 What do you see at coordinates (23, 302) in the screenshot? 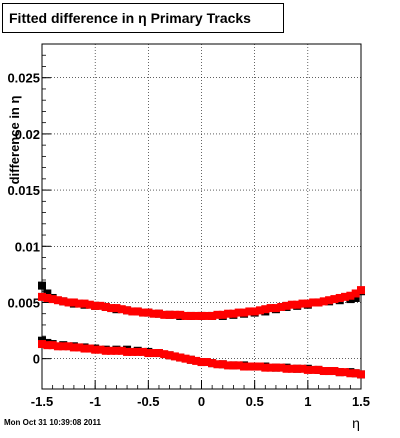
I see `y-tick-label: 0.005` at bounding box center [23, 302].